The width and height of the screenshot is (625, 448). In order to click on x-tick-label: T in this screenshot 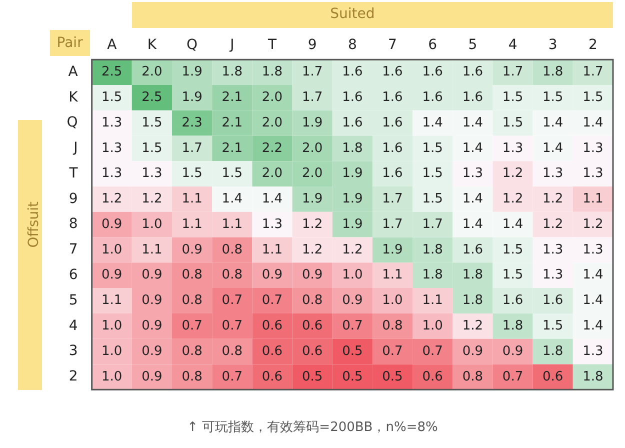, I will do `click(271, 44)`.